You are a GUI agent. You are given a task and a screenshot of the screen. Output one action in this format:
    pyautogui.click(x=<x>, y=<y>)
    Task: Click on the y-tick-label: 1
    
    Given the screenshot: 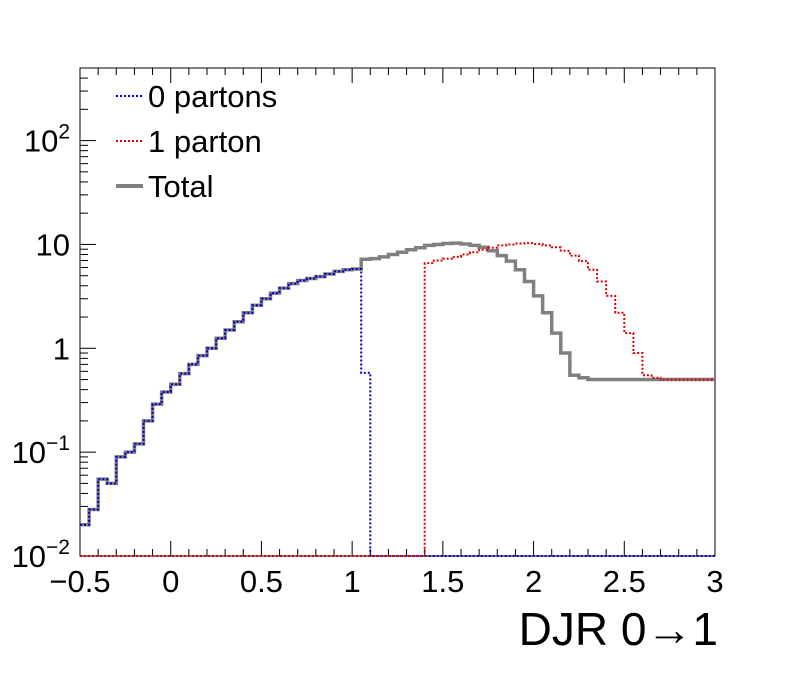 What is the action you would take?
    pyautogui.click(x=61, y=348)
    